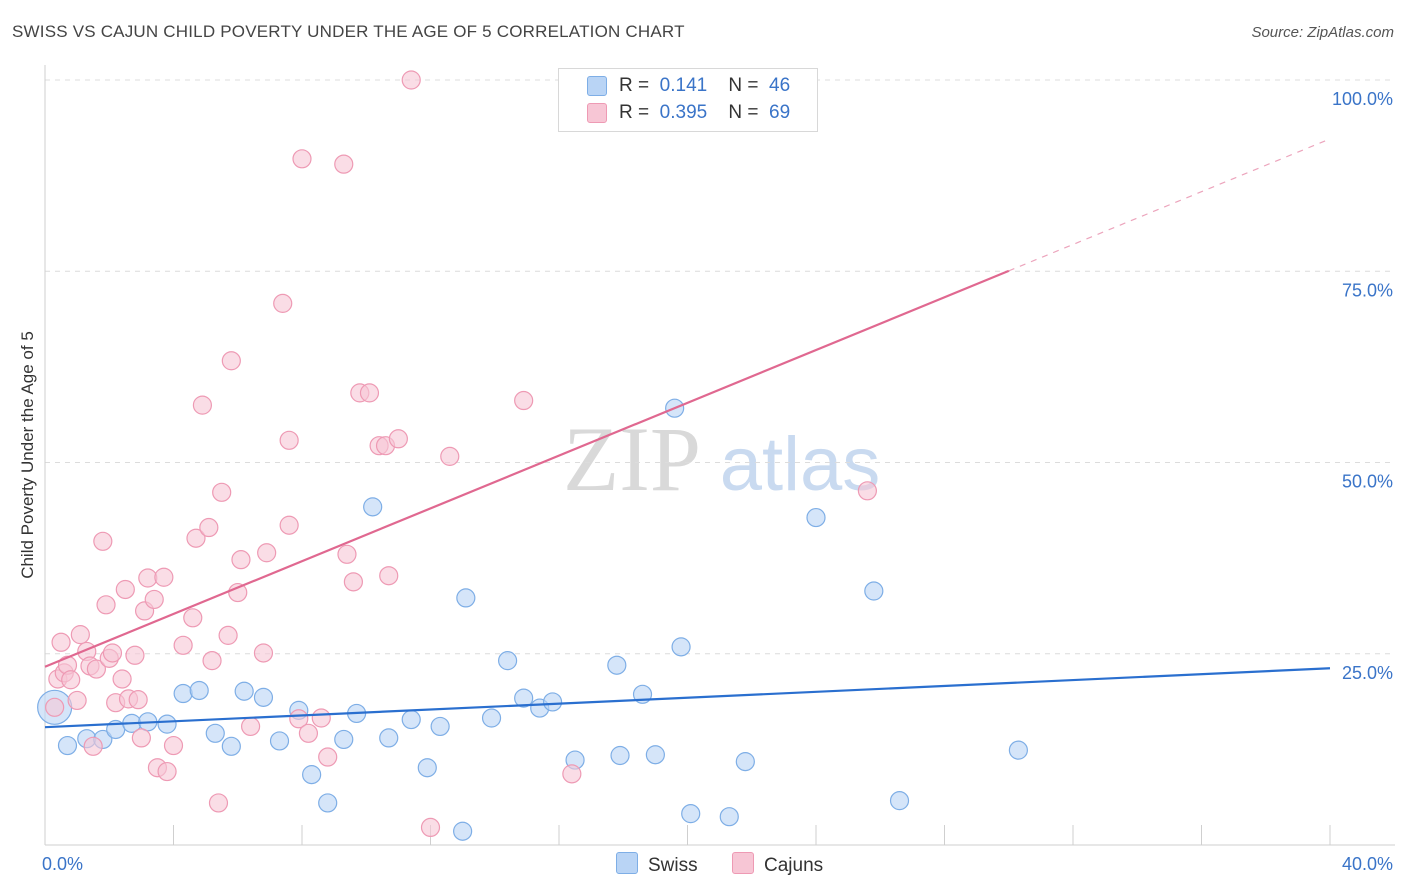 Image resolution: width=1406 pixels, height=892 pixels. Describe the element at coordinates (688, 100) in the screenshot. I see `correlation-legend: R = 0.141 N = 46 R = 0.395 N = 69` at that location.